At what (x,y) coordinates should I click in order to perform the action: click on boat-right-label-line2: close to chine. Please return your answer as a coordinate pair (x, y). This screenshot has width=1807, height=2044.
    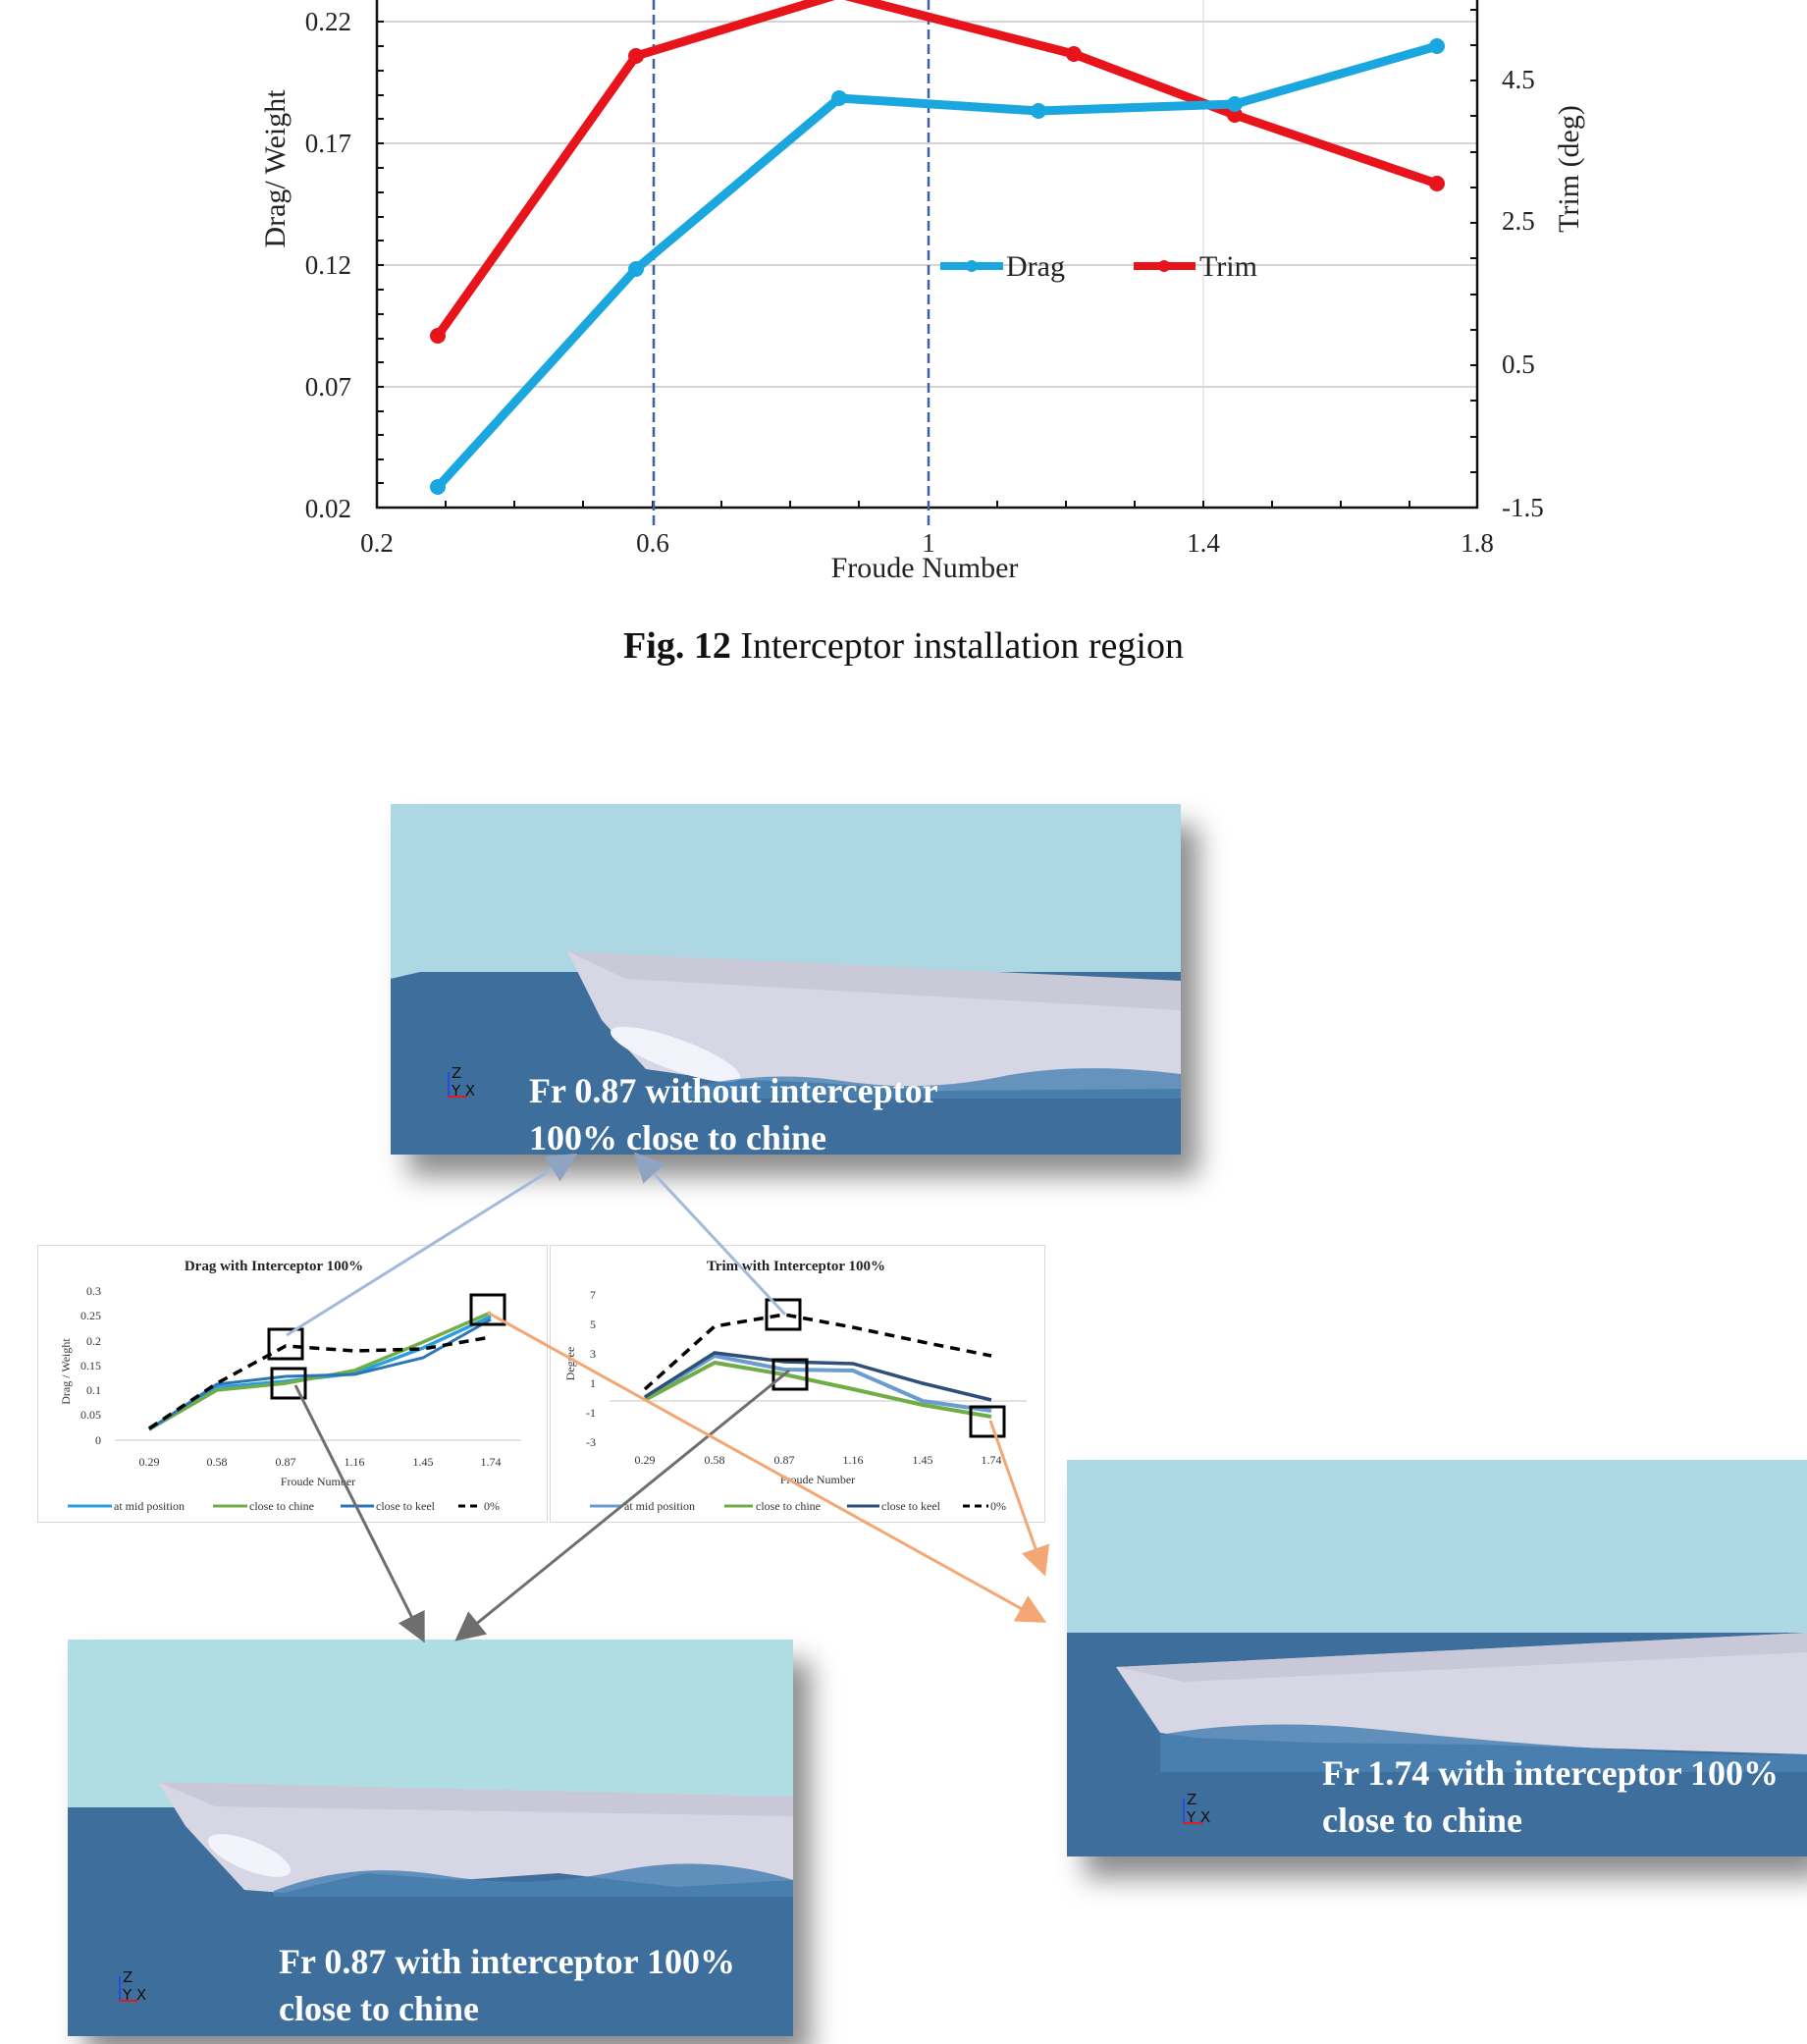
    Looking at the image, I should click on (1422, 1820).